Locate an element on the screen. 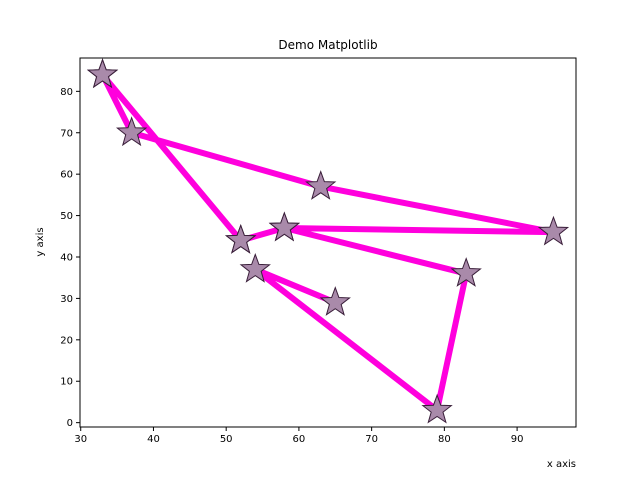 Image resolution: width=640 pixels, height=480 pixels. x-tick-label: 90 is located at coordinates (517, 439).